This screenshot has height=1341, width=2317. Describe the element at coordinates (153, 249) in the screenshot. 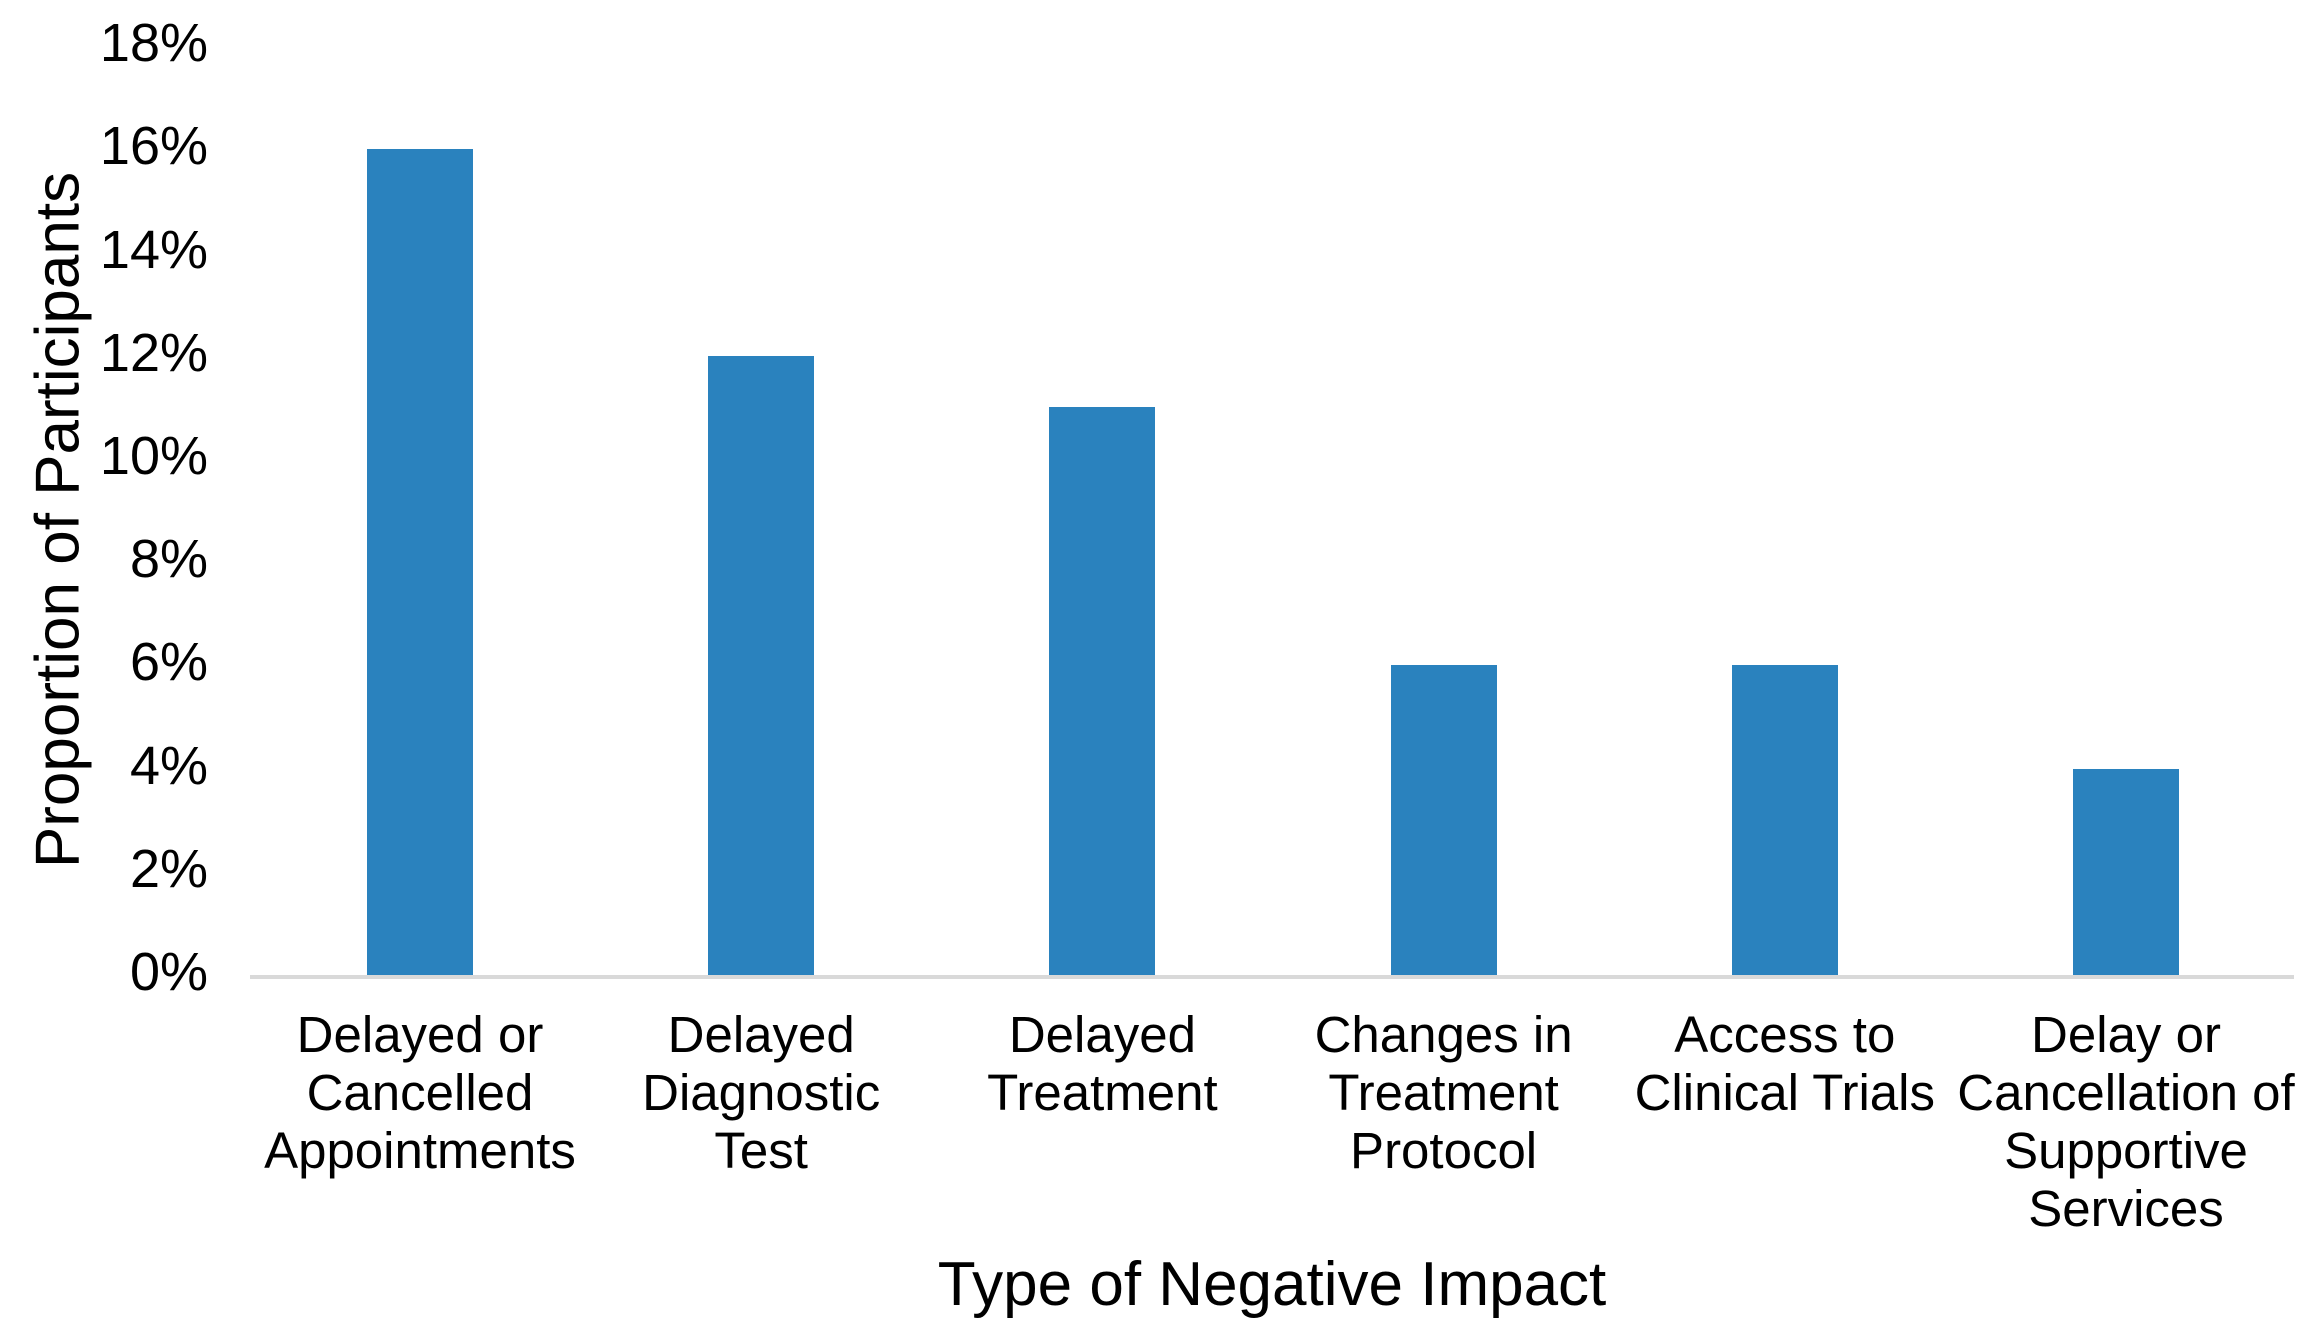

I see `y-tick-label: 14%` at that location.